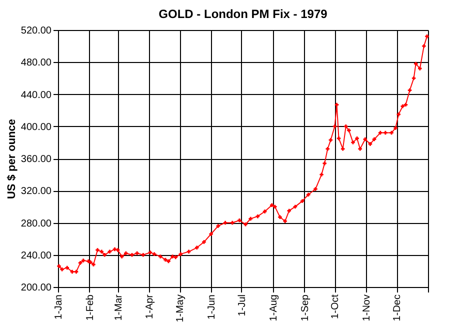  I want to click on y-tick-label: 400.00, so click(36, 127).